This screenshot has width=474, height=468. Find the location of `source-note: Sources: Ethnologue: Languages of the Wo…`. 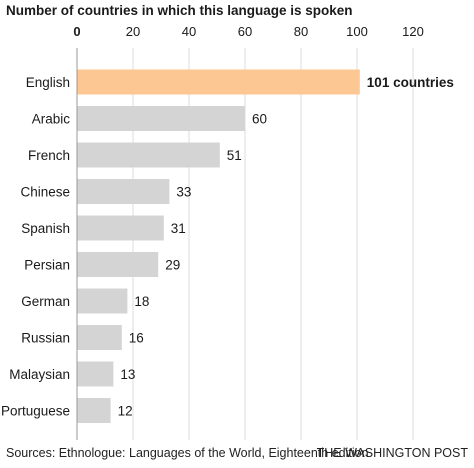

source-note: Sources: Ethnologue: Languages of the Wo… is located at coordinates (187, 453).